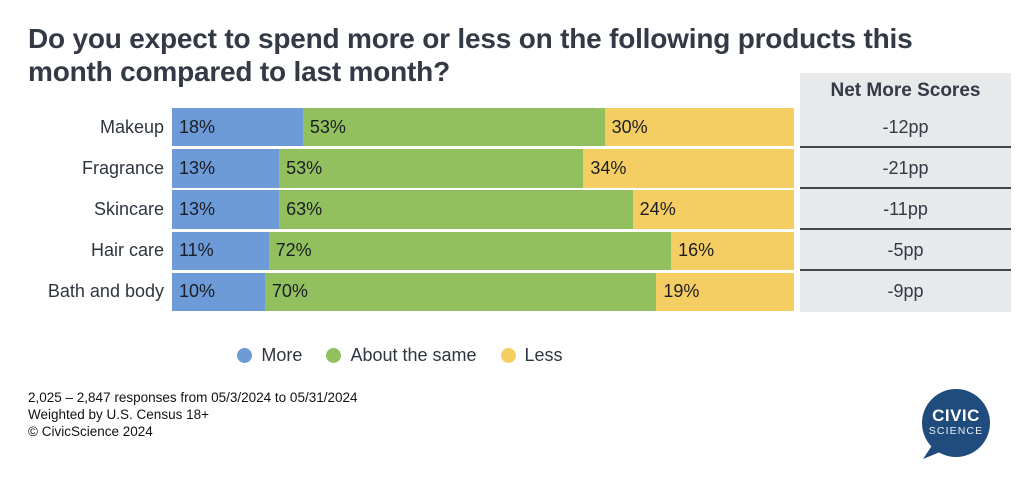 Image resolution: width=1024 pixels, height=477 pixels. I want to click on stacked-bar: 13% 53% 34%, so click(483, 168).